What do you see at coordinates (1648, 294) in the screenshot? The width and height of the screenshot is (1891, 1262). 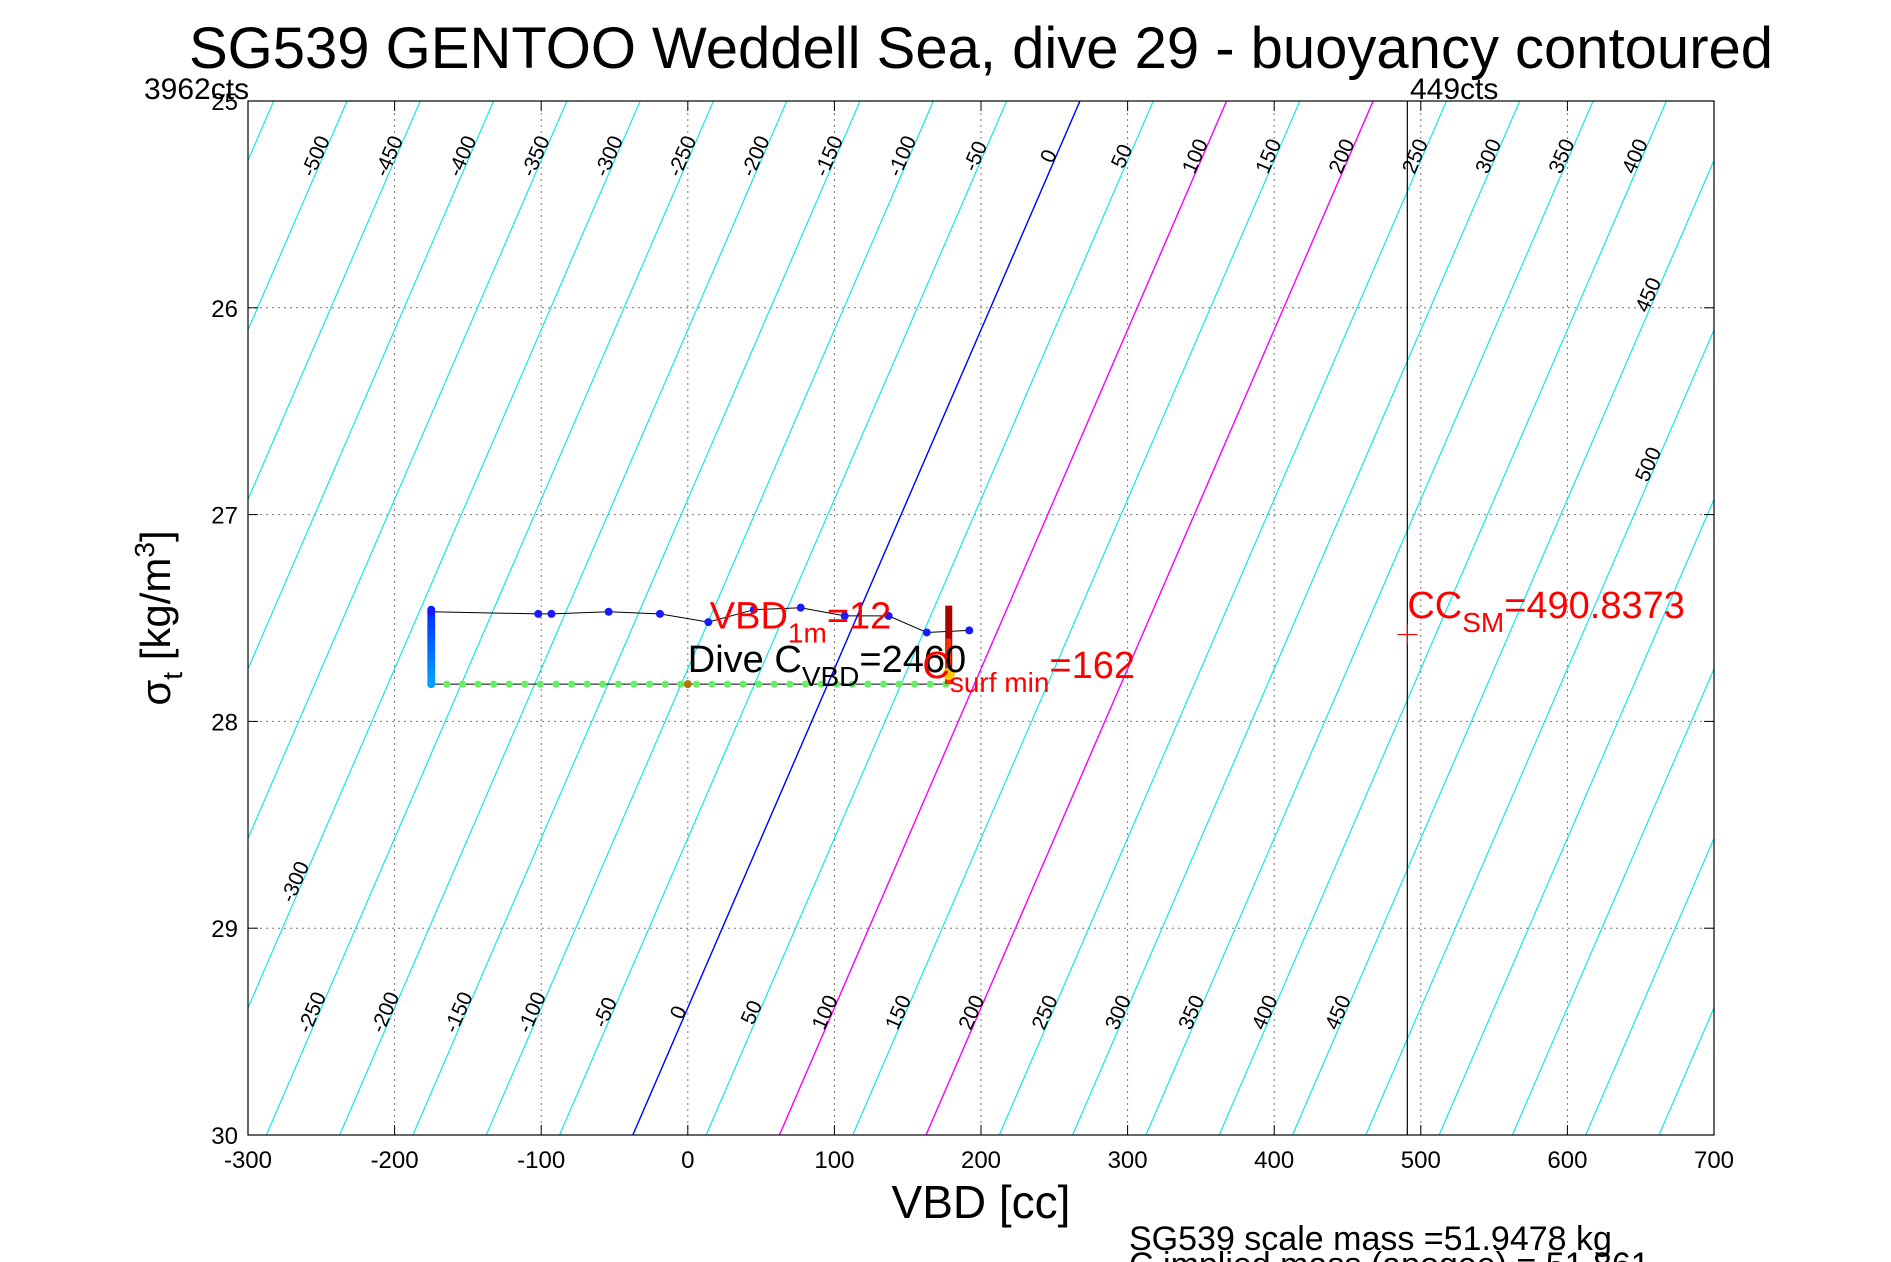 I see `contour-label: 450` at bounding box center [1648, 294].